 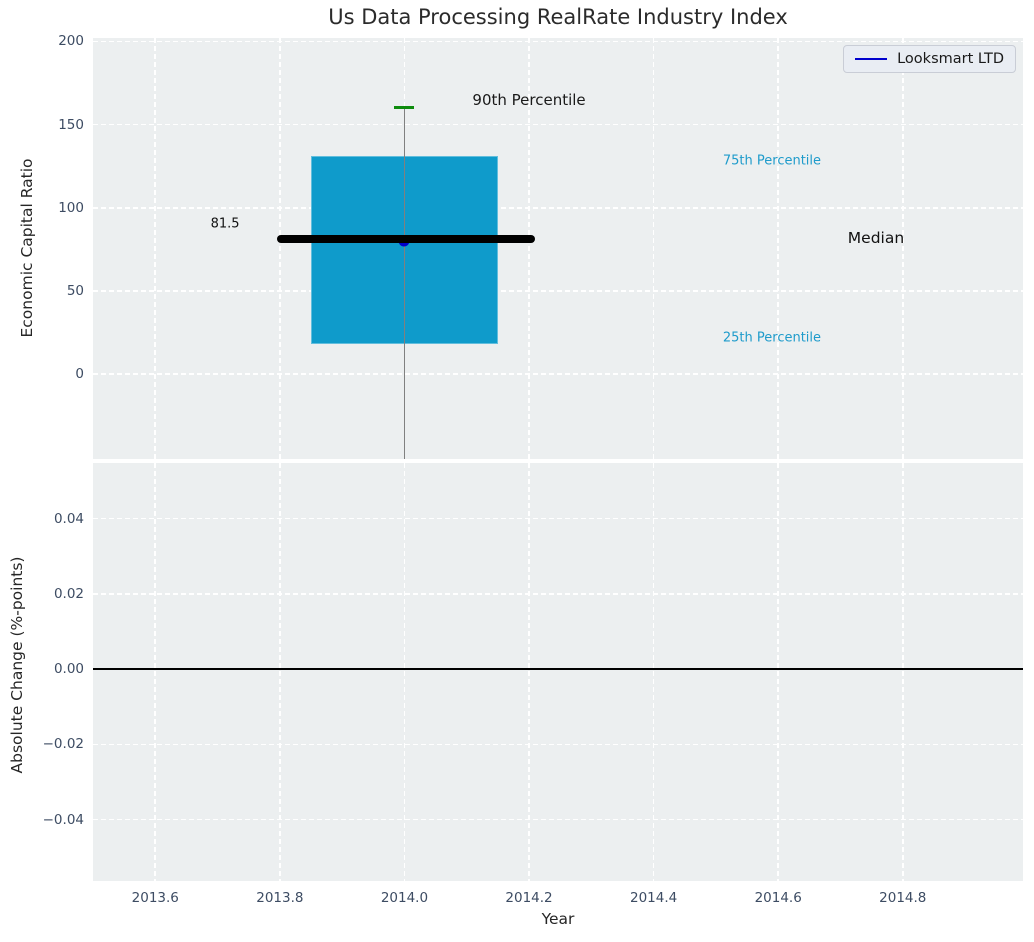 What do you see at coordinates (68, 669) in the screenshot?
I see `ytick-label: 0.00` at bounding box center [68, 669].